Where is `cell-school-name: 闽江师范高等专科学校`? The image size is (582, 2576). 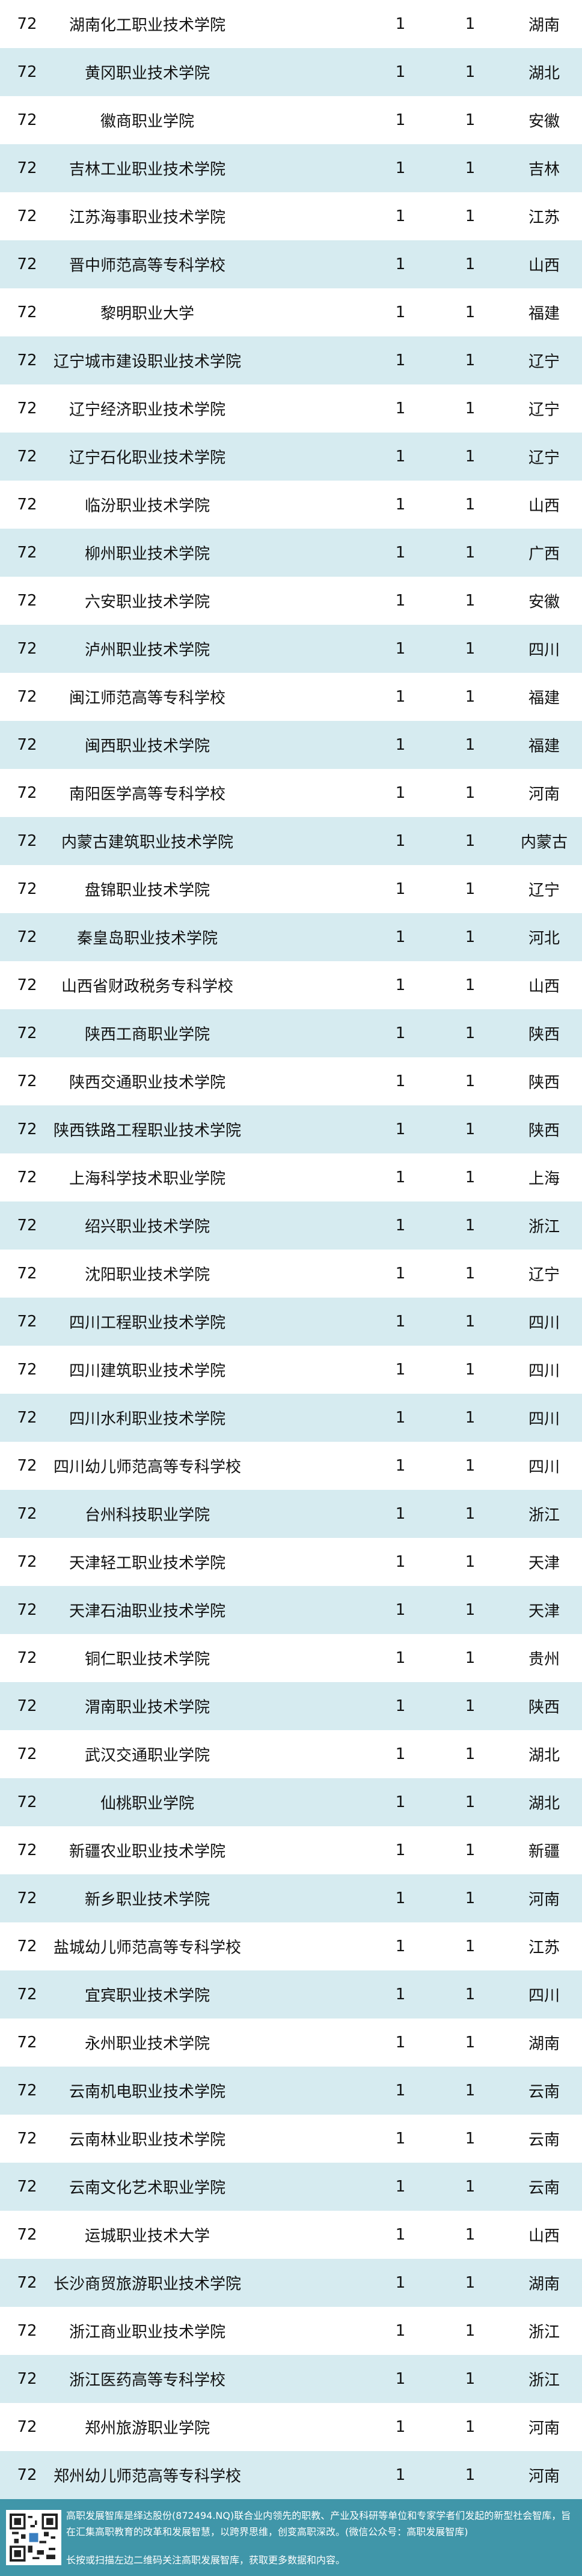 cell-school-name: 闽江师范高等专科学校 is located at coordinates (148, 698).